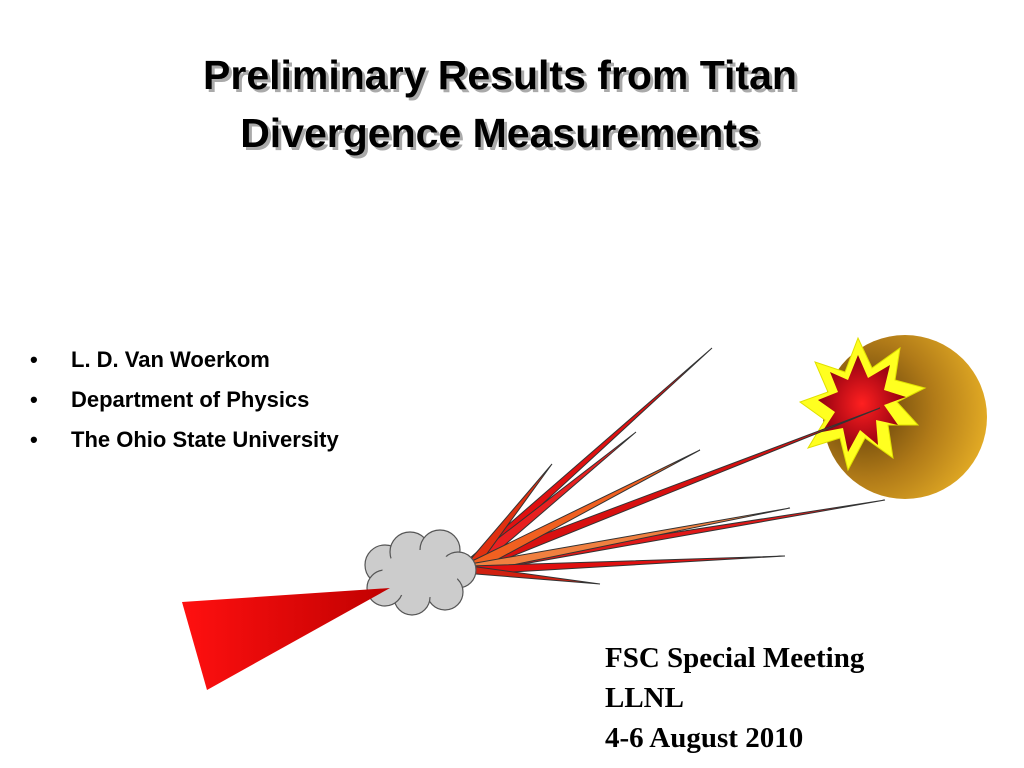  What do you see at coordinates (677, 466) in the screenshot?
I see `spikes` at bounding box center [677, 466].